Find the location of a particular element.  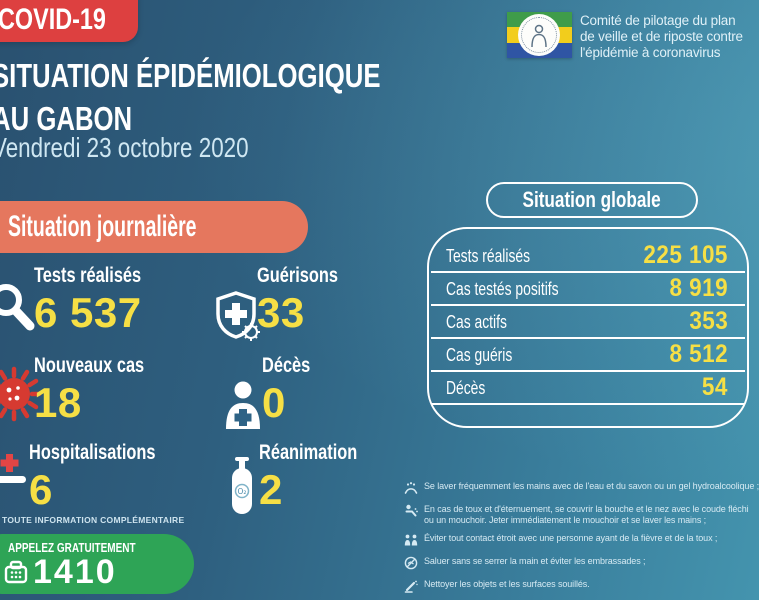

no-handshake-icon is located at coordinates (411, 563).